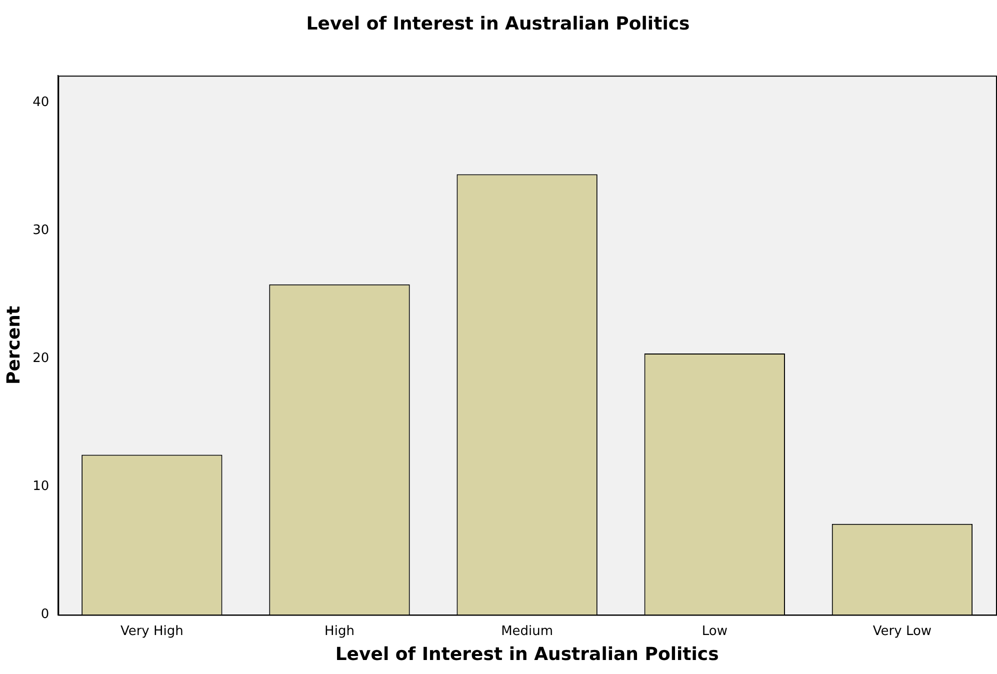 This screenshot has width=997, height=674. I want to click on x-tick-label: Medium, so click(527, 631).